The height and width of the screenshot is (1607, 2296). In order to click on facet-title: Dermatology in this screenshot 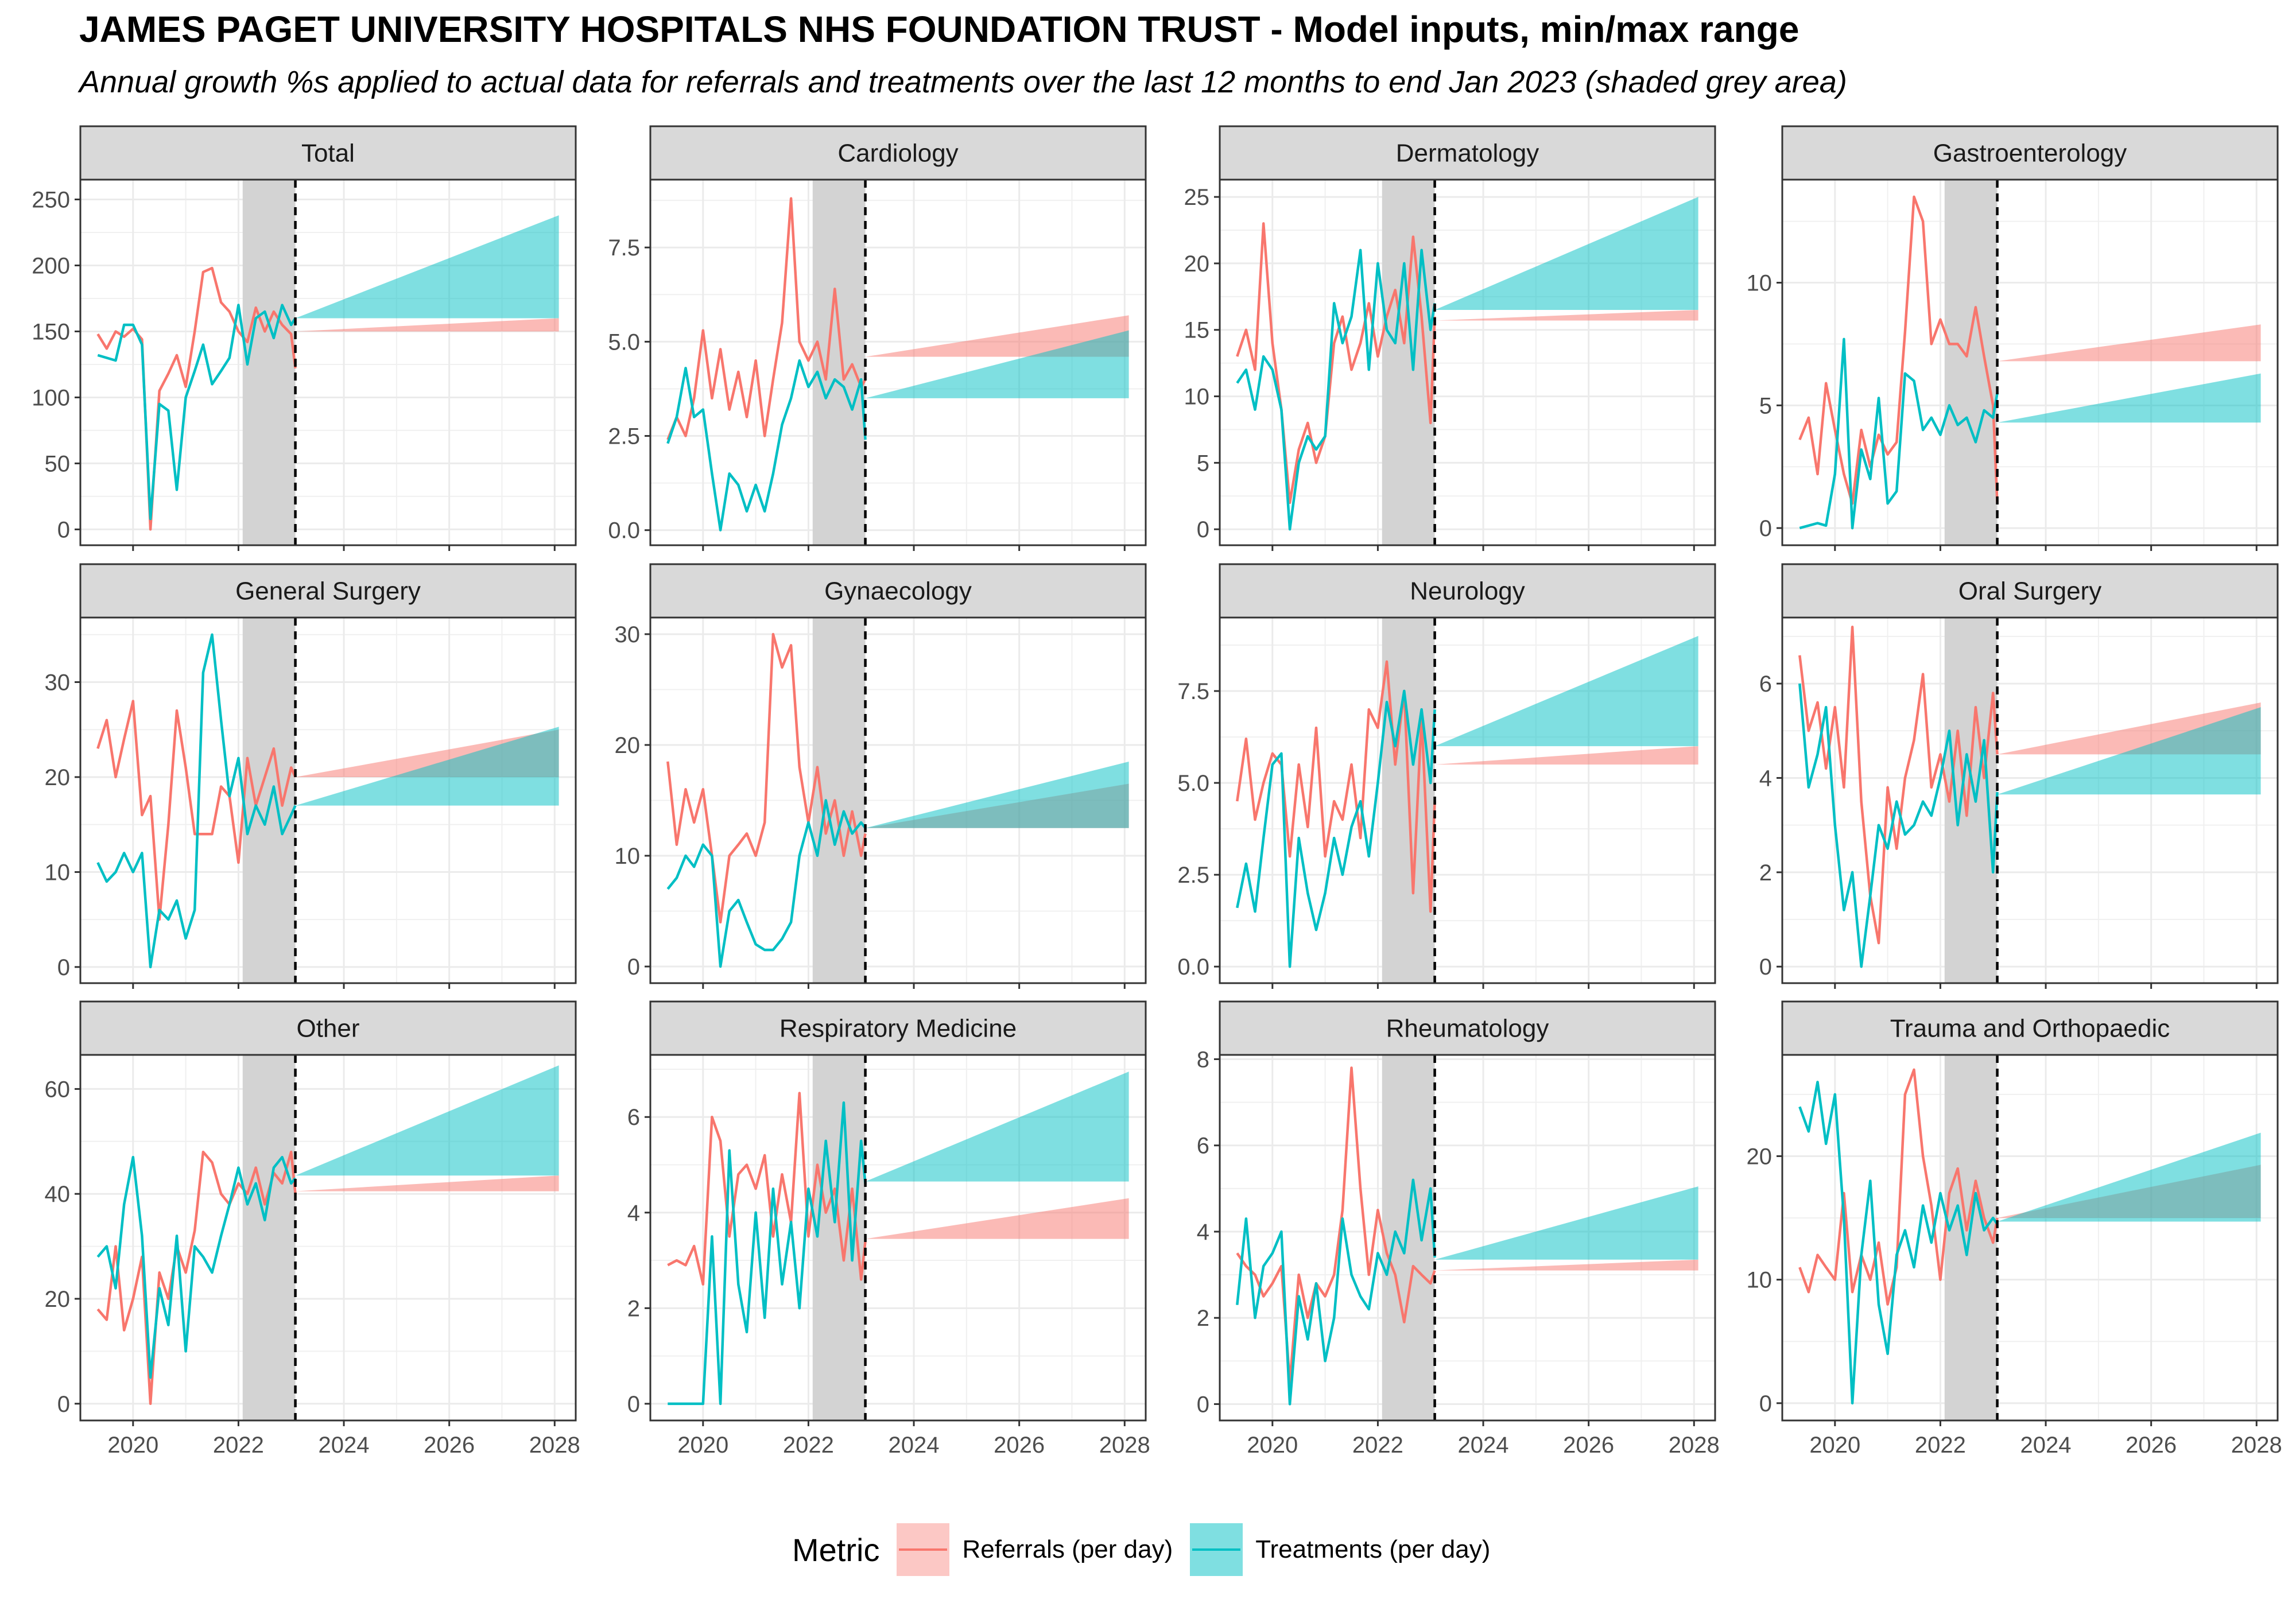, I will do `click(1467, 153)`.